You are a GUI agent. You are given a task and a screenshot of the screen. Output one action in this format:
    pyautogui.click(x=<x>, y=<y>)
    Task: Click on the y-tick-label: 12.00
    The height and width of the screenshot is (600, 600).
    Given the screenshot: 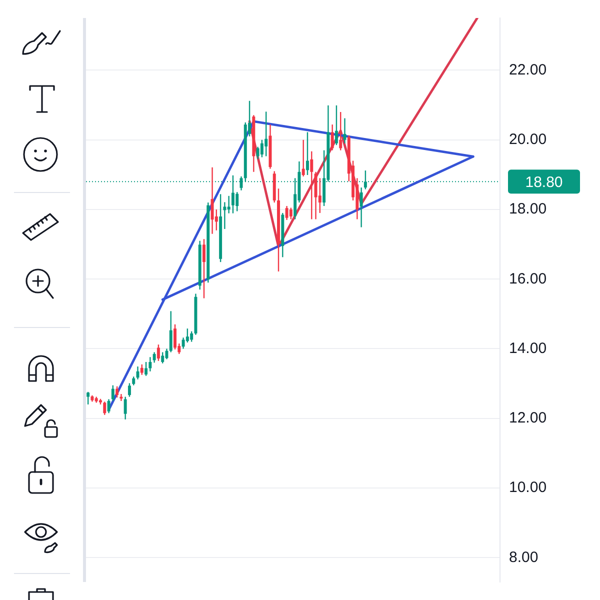 What is the action you would take?
    pyautogui.click(x=528, y=418)
    